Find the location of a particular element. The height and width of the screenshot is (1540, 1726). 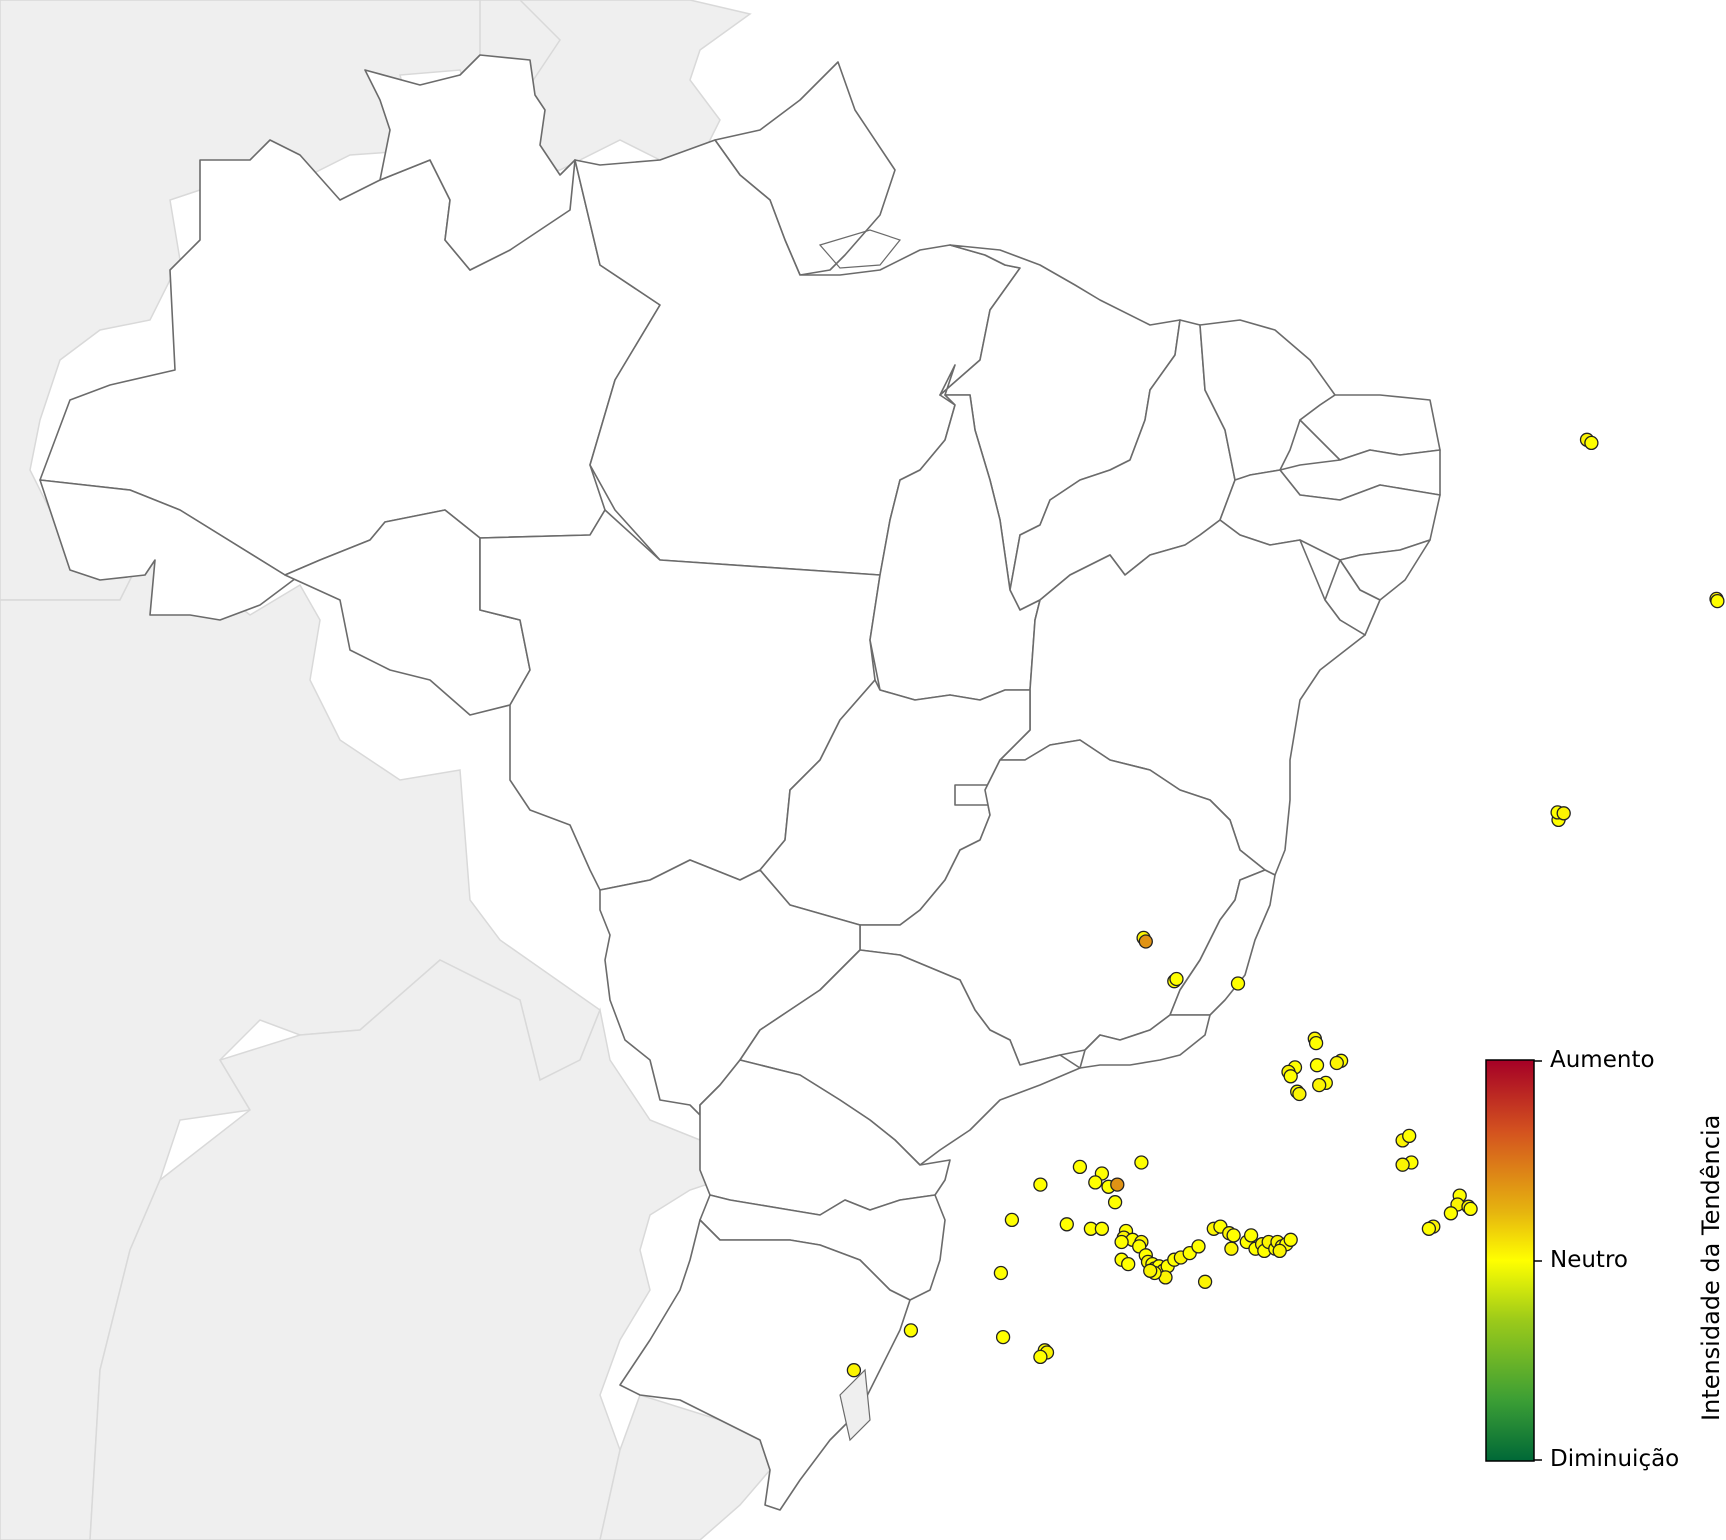

state-ceara is located at coordinates (1267, 402).